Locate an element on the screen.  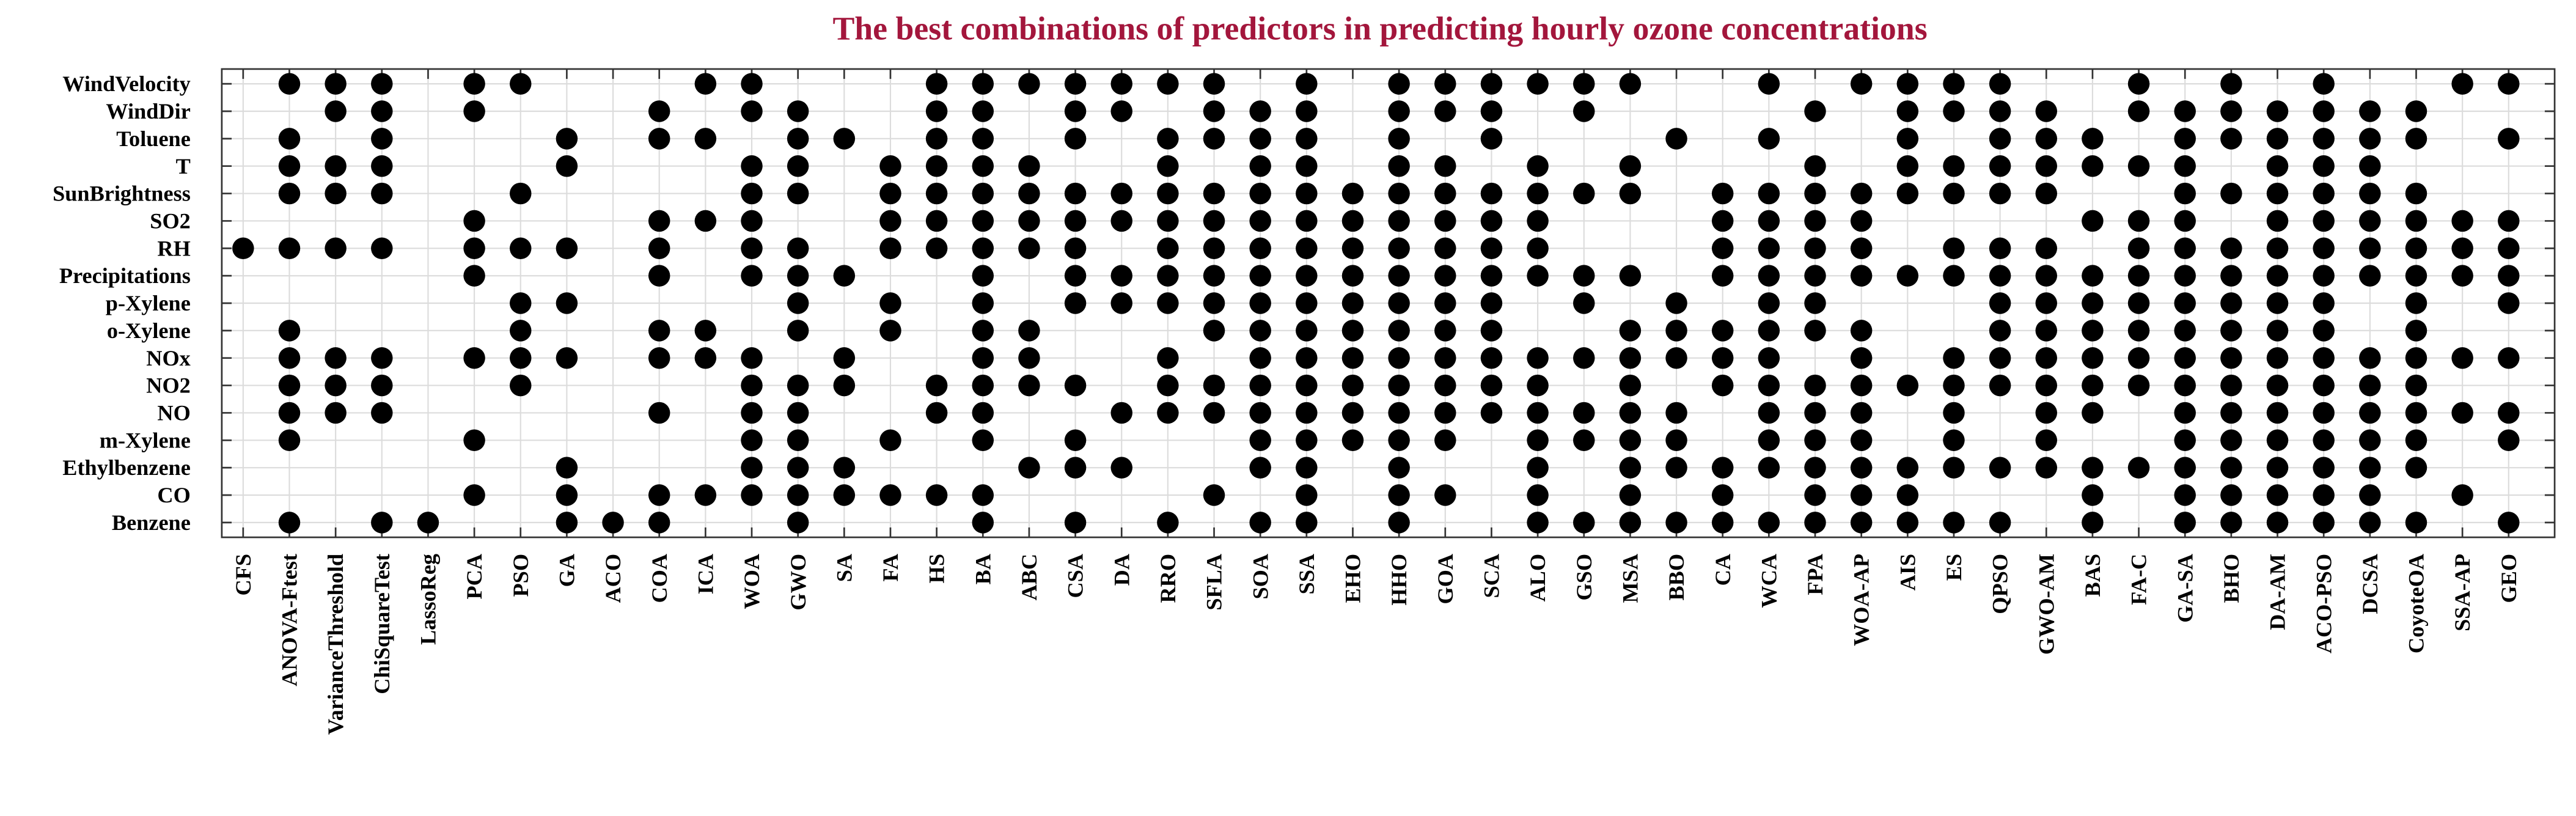
y-tick-label: SO2 is located at coordinates (170, 221).